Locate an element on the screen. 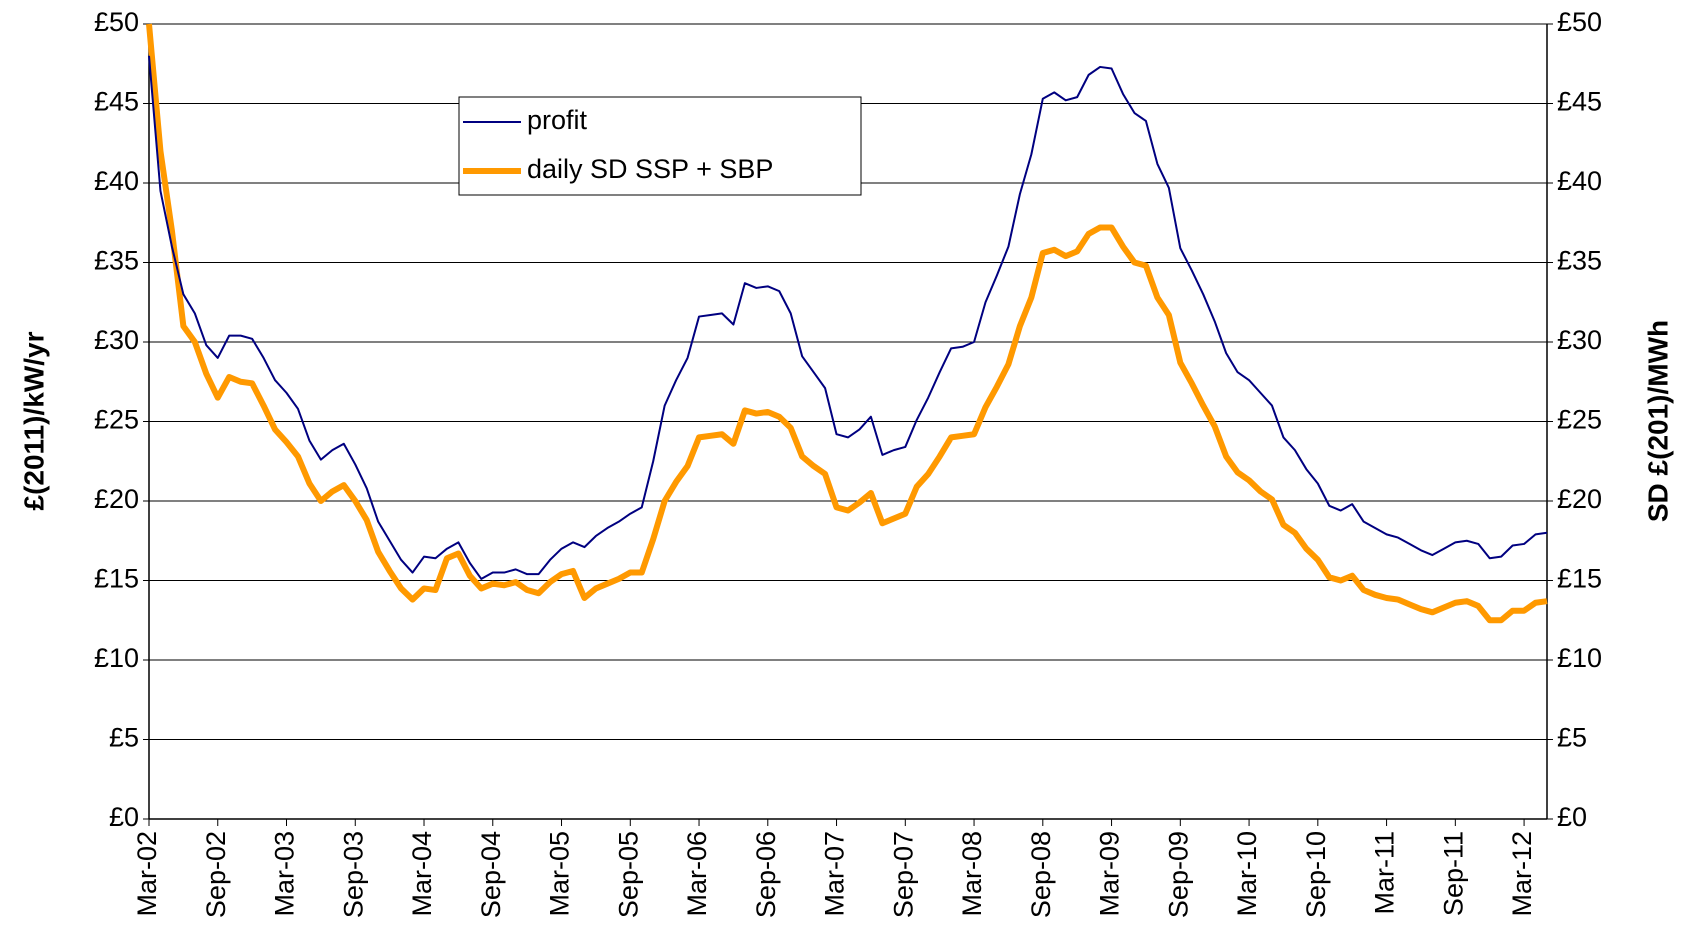  x-tick-label: Mar-05 is located at coordinates (560, 874).